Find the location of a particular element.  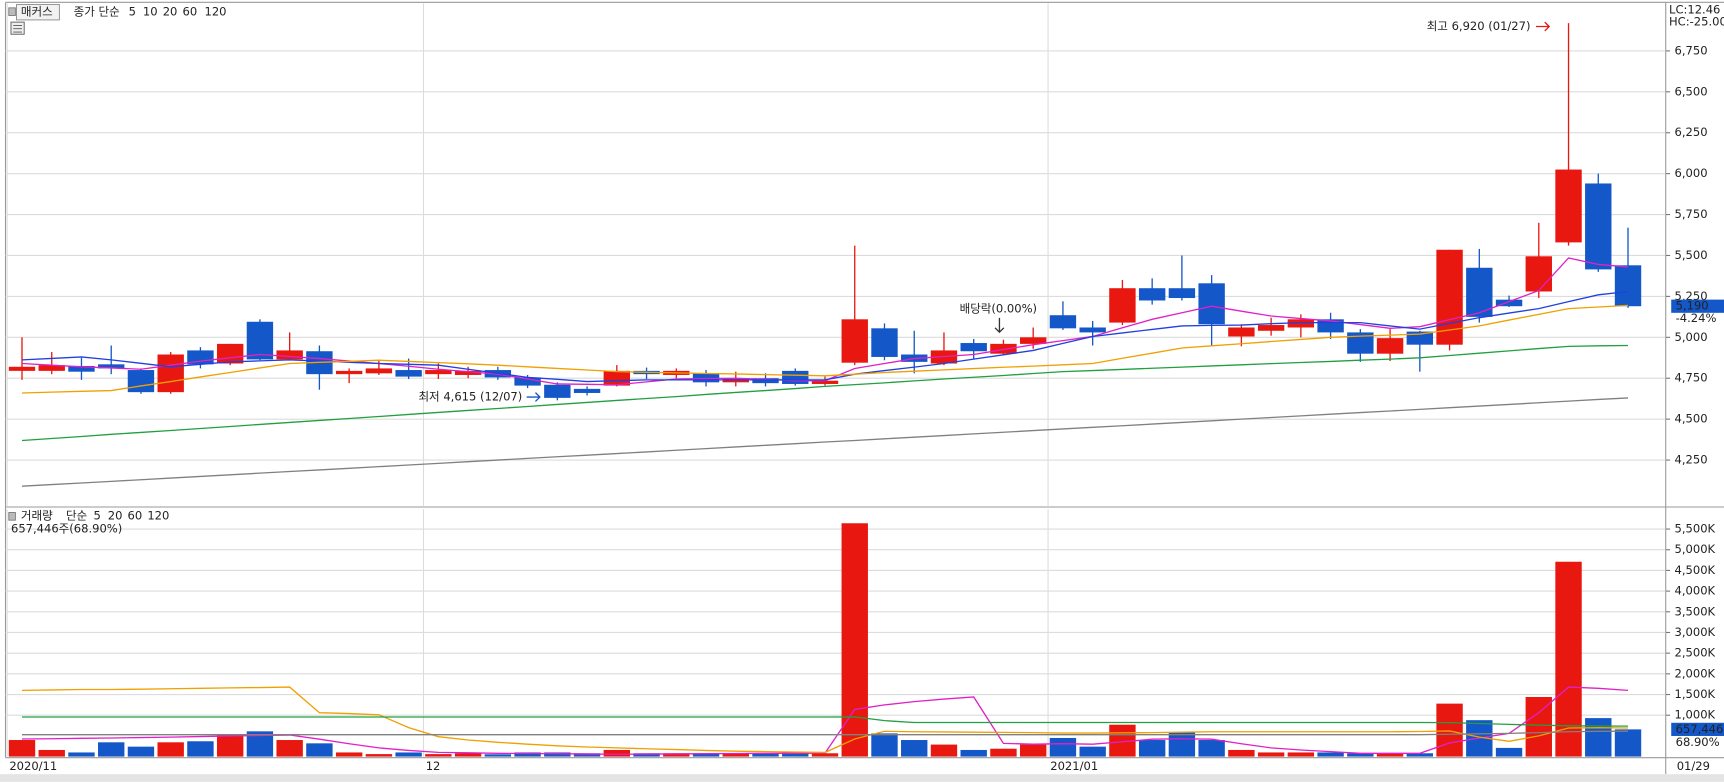

legend-entry: 10 is located at coordinates (150, 12).